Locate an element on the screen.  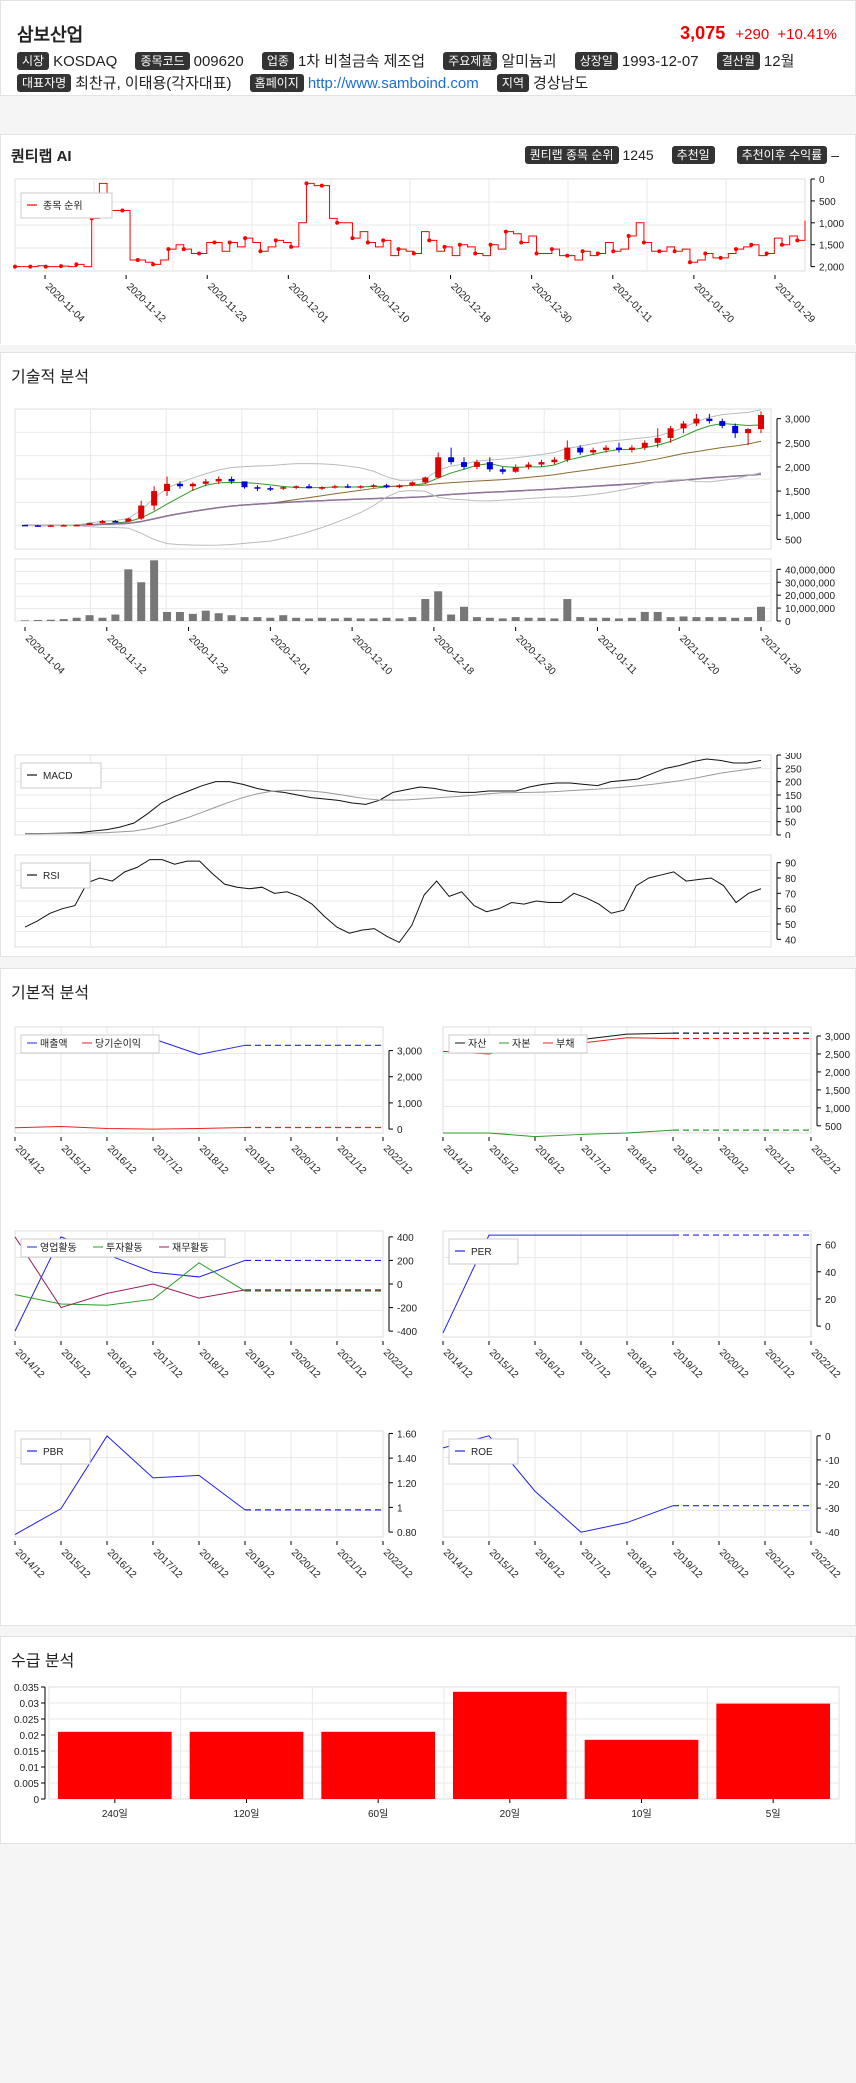
y-tick-label: 1.40 is located at coordinates (407, 1459).